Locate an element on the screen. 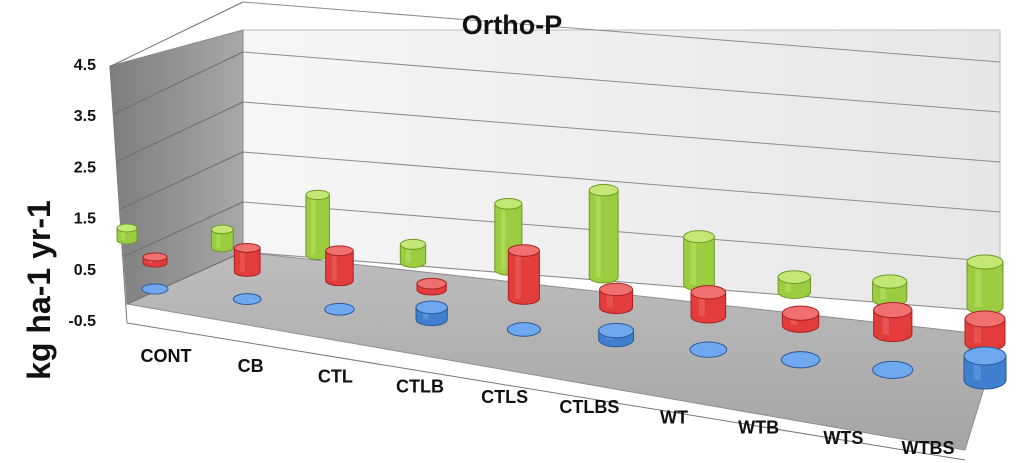 This screenshot has width=1024, height=463. category-label: CB is located at coordinates (251, 366).